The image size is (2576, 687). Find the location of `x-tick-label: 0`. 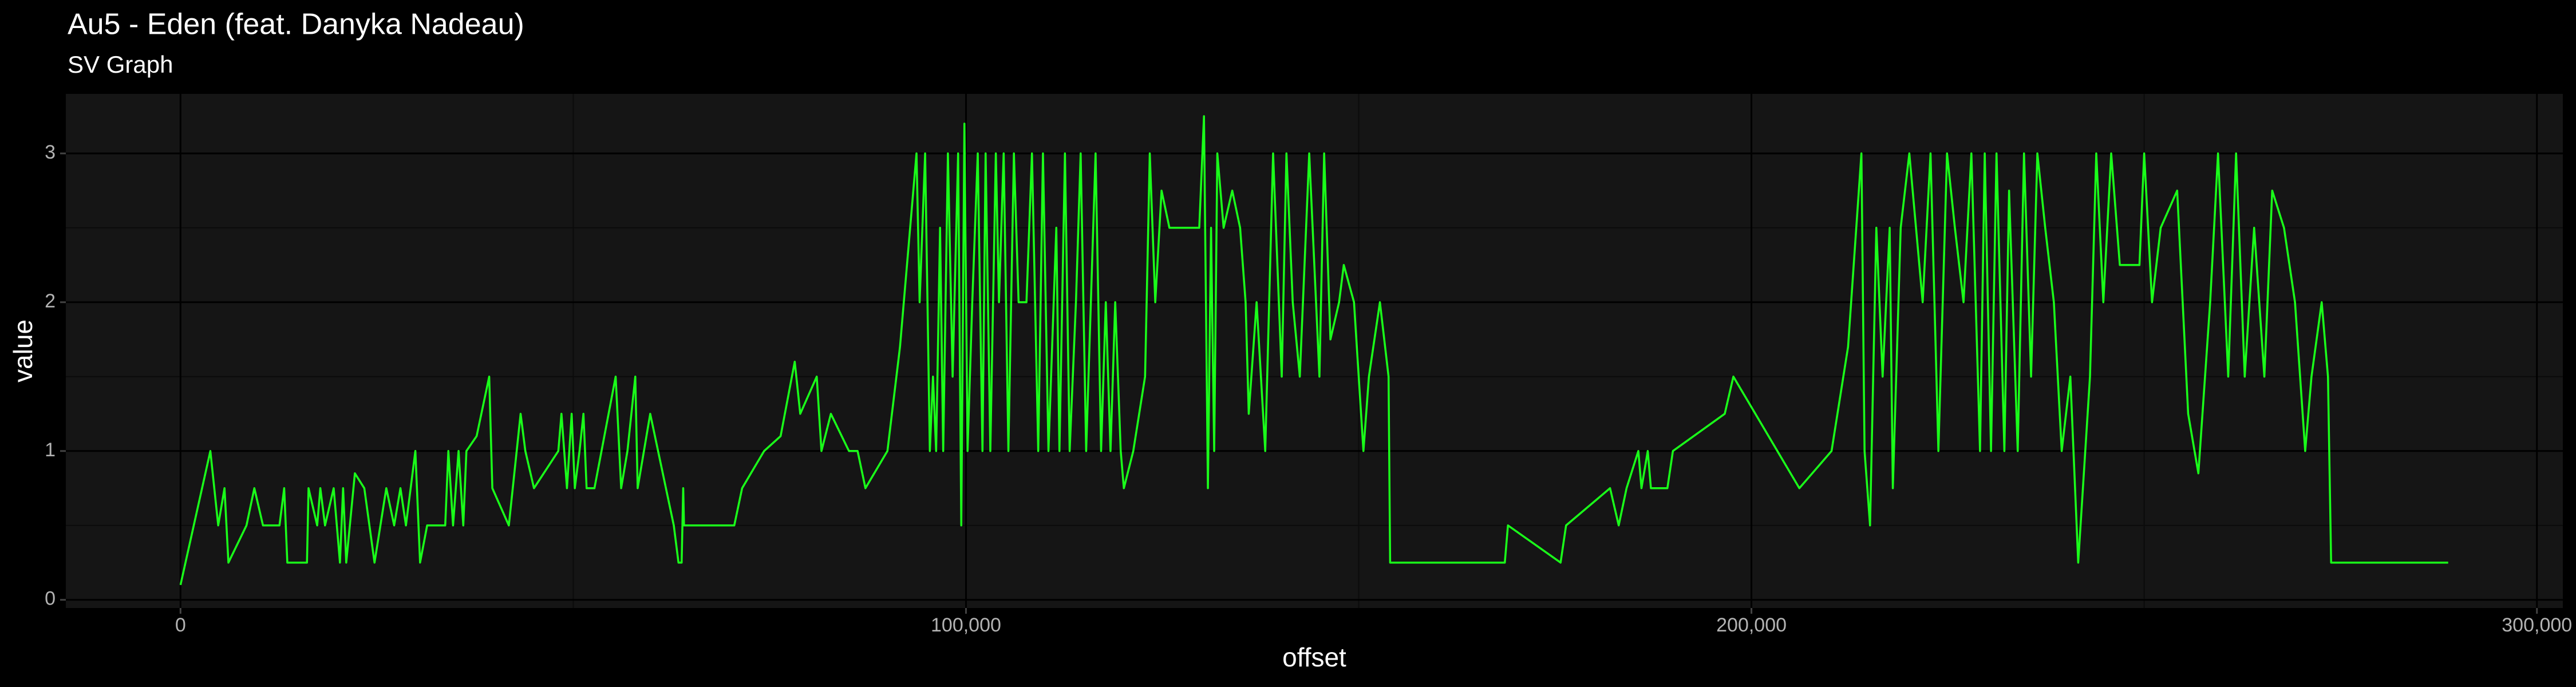

x-tick-label: 0 is located at coordinates (180, 625).